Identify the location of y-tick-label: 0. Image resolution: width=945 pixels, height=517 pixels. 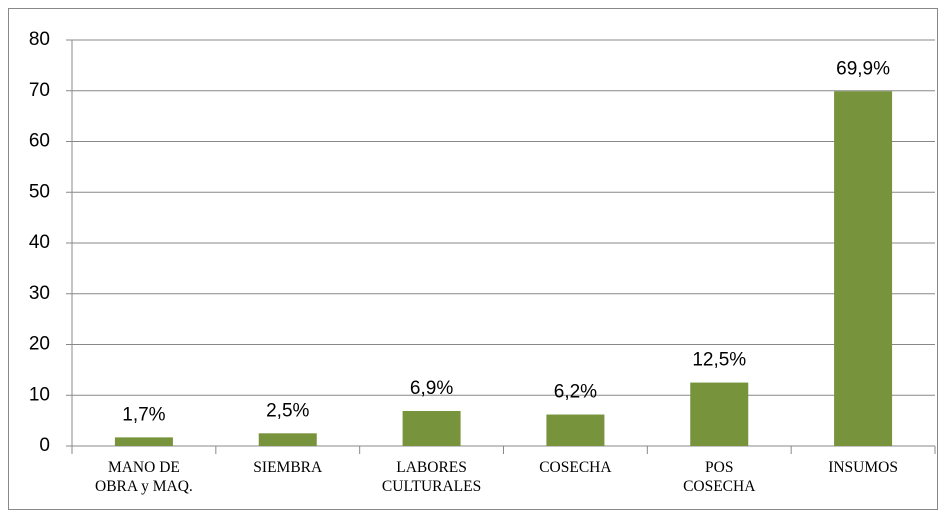
(44, 445).